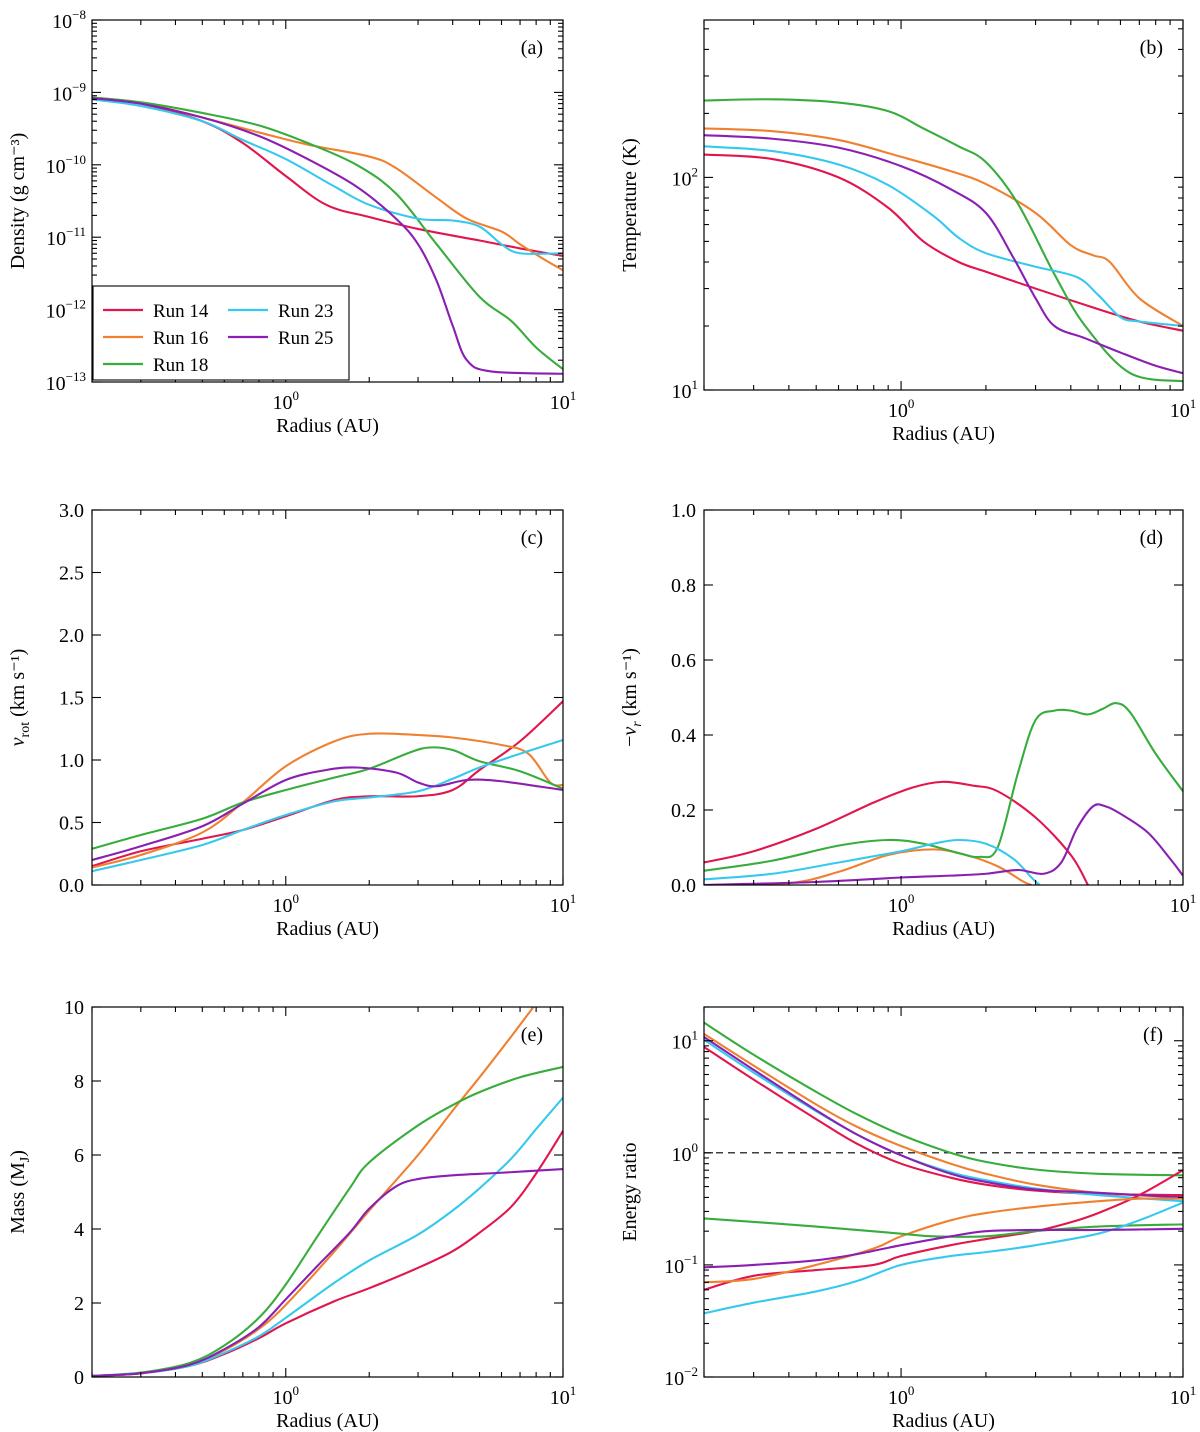 The image size is (1200, 1432). What do you see at coordinates (79, 1082) in the screenshot?
I see `y-tick-label: 8` at bounding box center [79, 1082].